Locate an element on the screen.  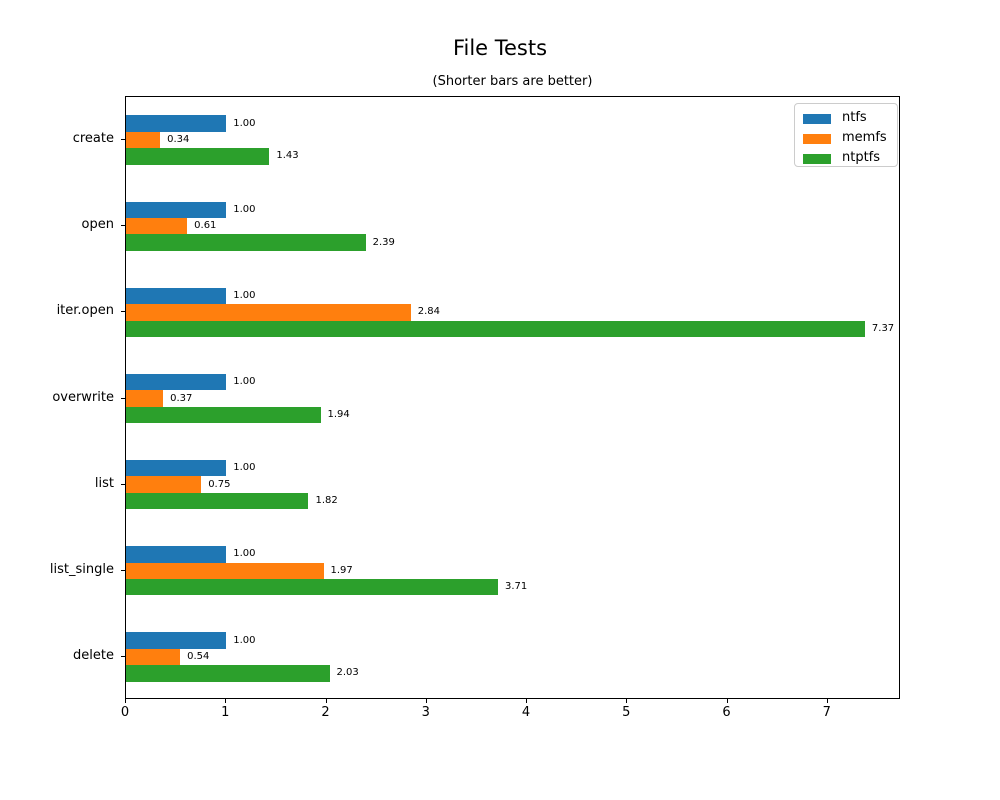
legend-swatch-ntptfs is located at coordinates (817, 159).